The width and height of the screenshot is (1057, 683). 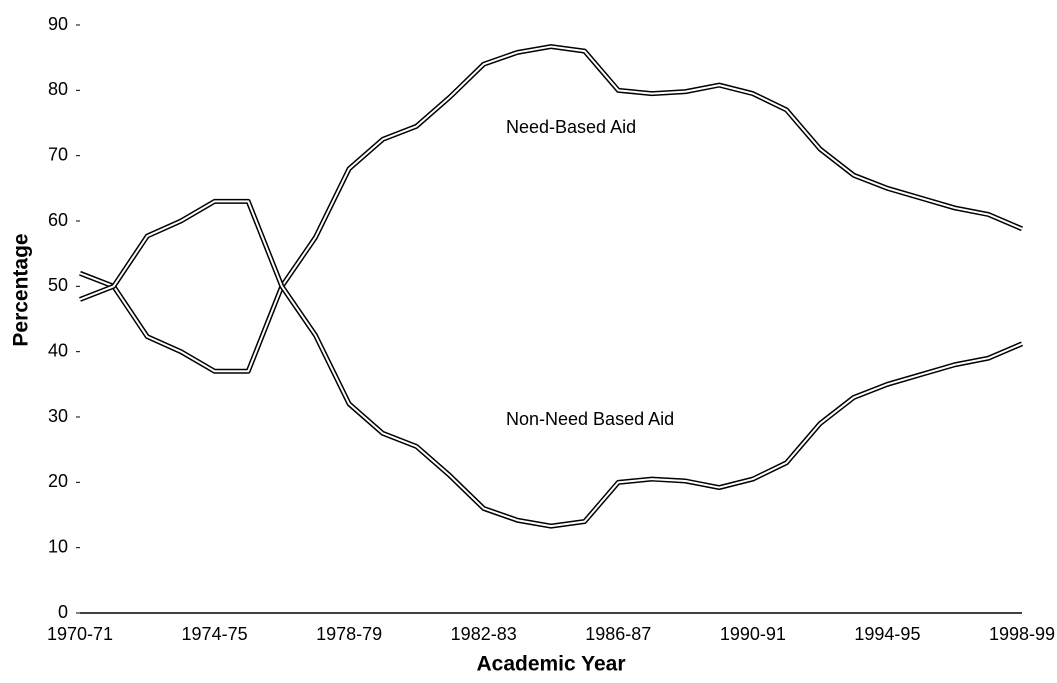 What do you see at coordinates (550, 664) in the screenshot?
I see `x-axis-title: Academic Year` at bounding box center [550, 664].